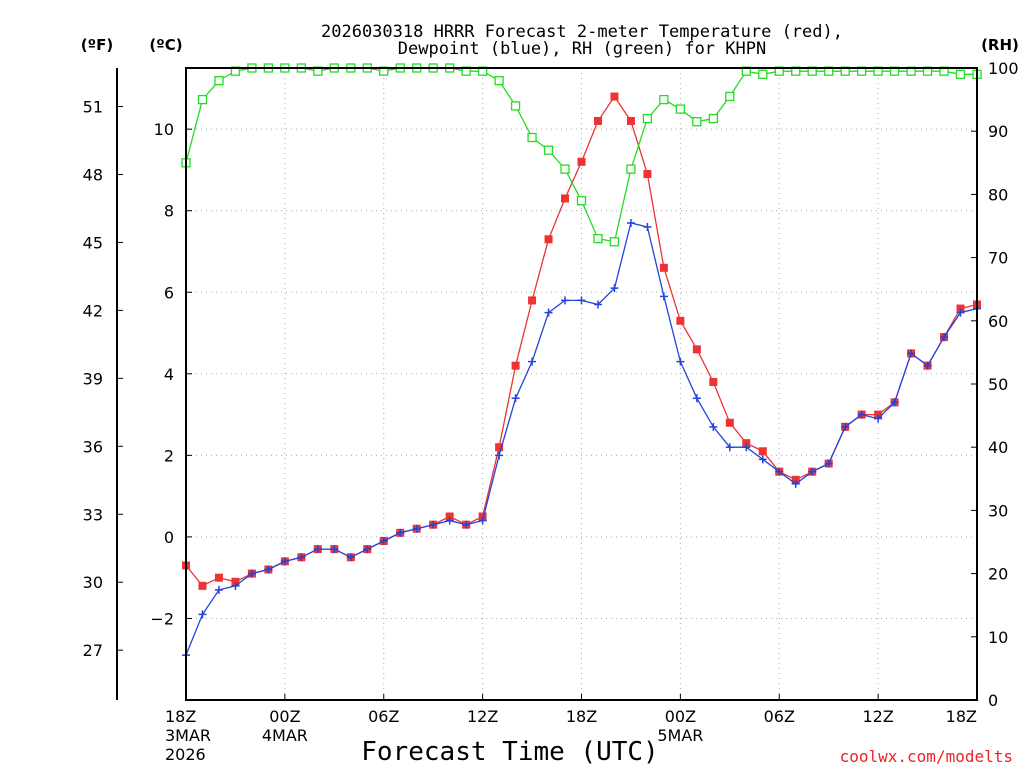  I want to click on fahrenheit-tick-label: 30, so click(93, 582).